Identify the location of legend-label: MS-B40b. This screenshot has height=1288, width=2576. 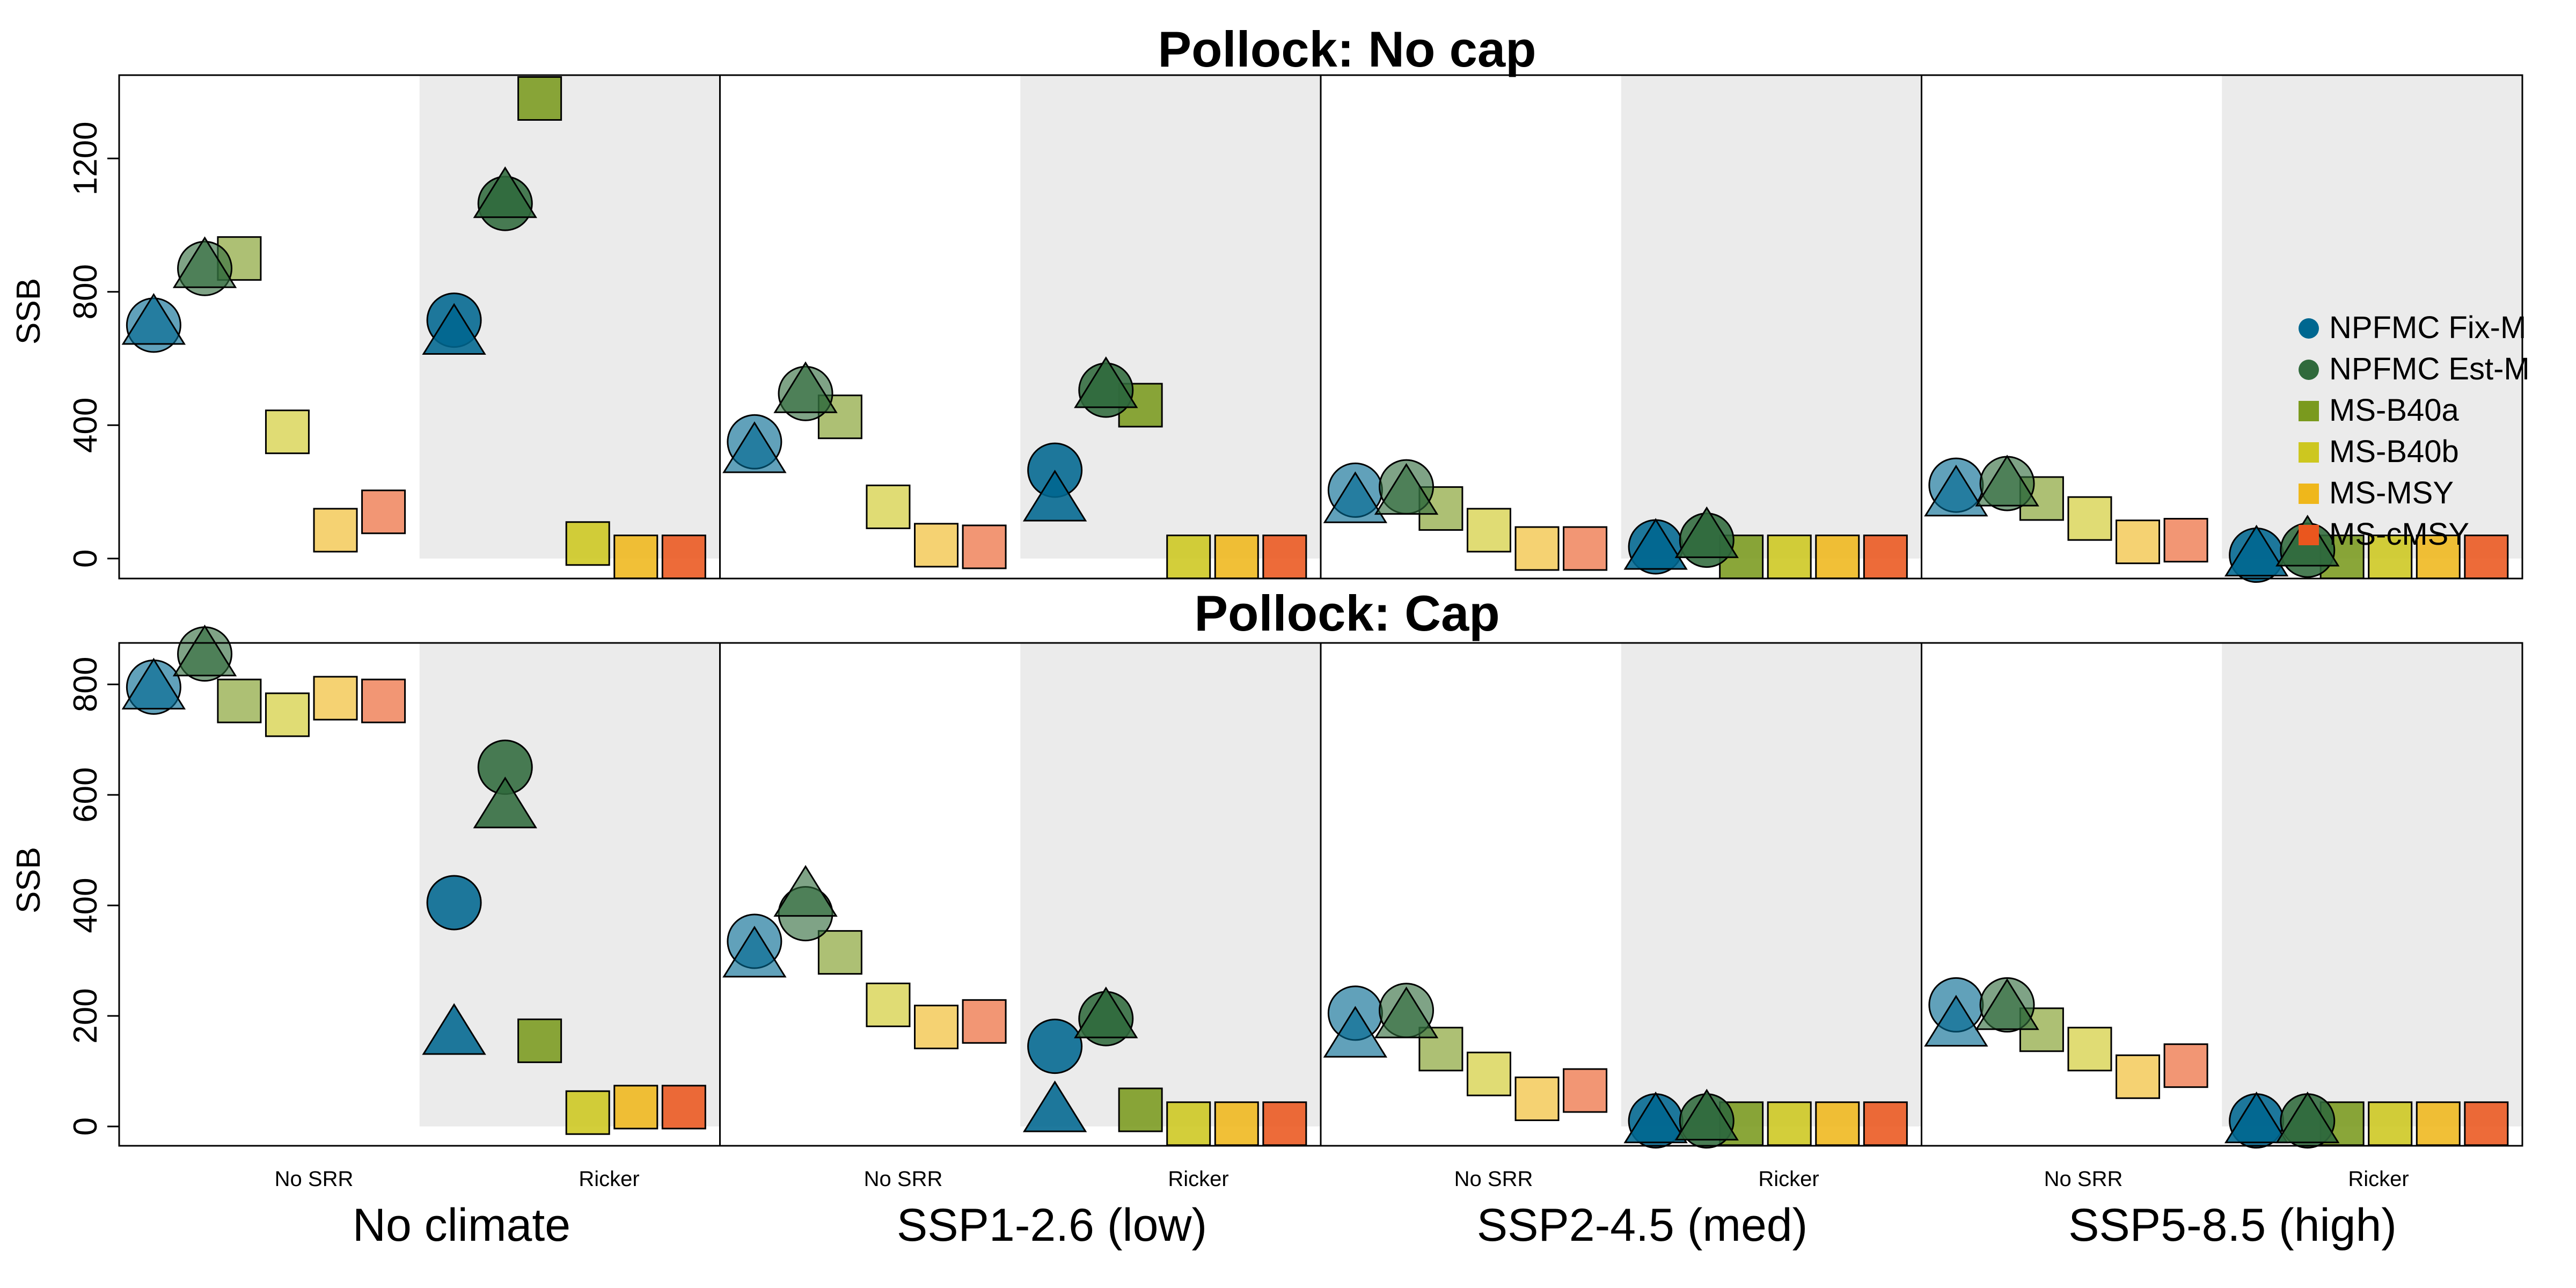
(2394, 451).